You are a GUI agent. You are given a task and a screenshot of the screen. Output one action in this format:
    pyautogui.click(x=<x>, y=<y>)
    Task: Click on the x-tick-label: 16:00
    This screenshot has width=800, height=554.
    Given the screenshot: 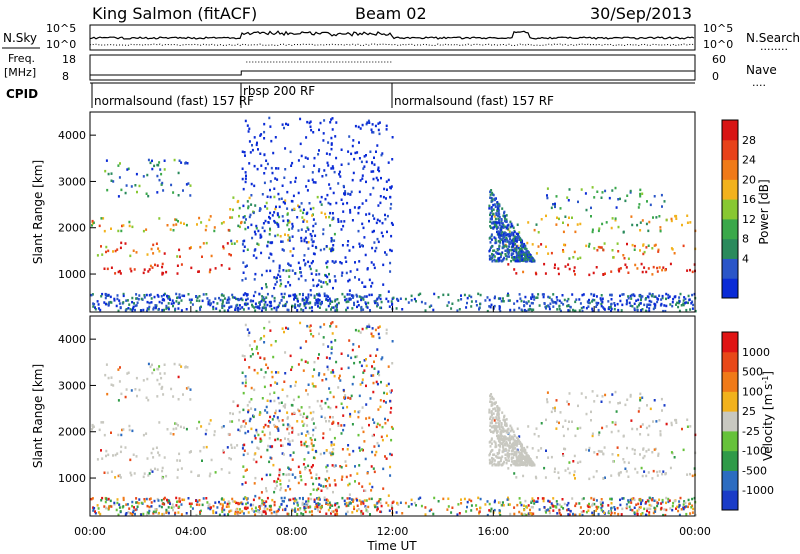 What is the action you would take?
    pyautogui.click(x=493, y=531)
    